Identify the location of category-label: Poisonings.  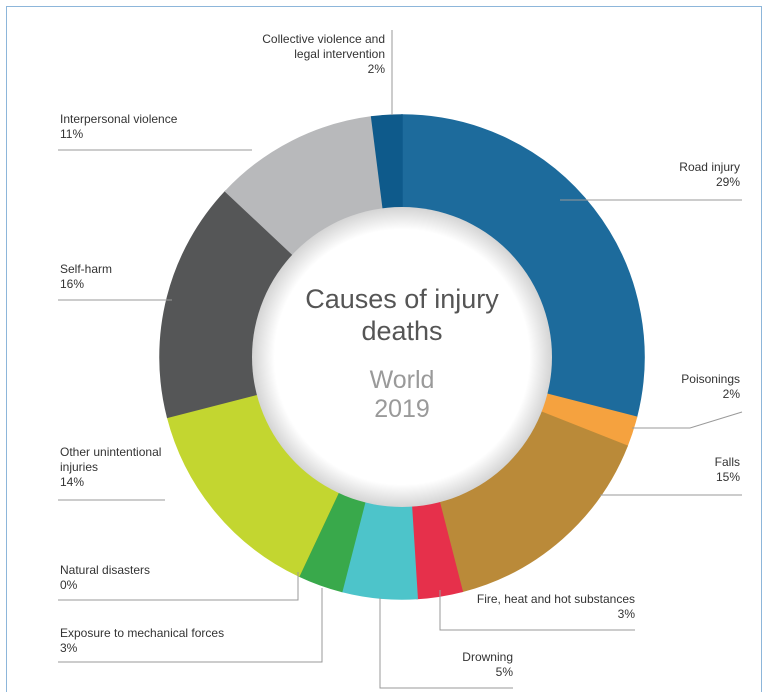
(710, 379).